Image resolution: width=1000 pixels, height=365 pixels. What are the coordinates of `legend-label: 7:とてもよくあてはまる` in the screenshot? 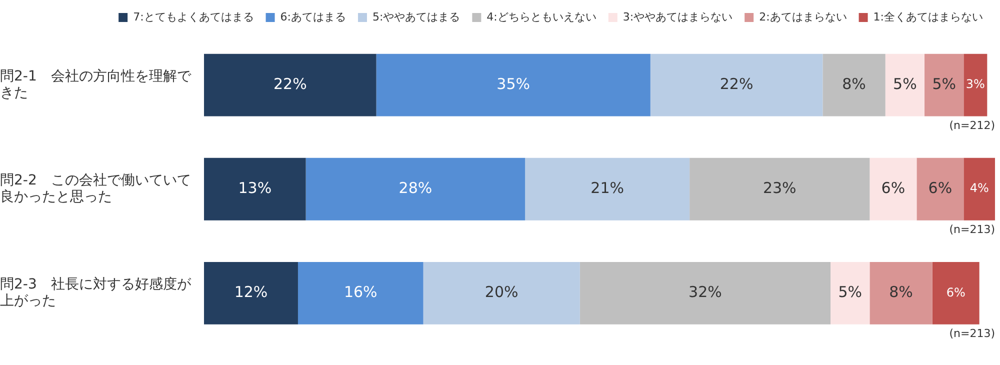 It's located at (193, 17).